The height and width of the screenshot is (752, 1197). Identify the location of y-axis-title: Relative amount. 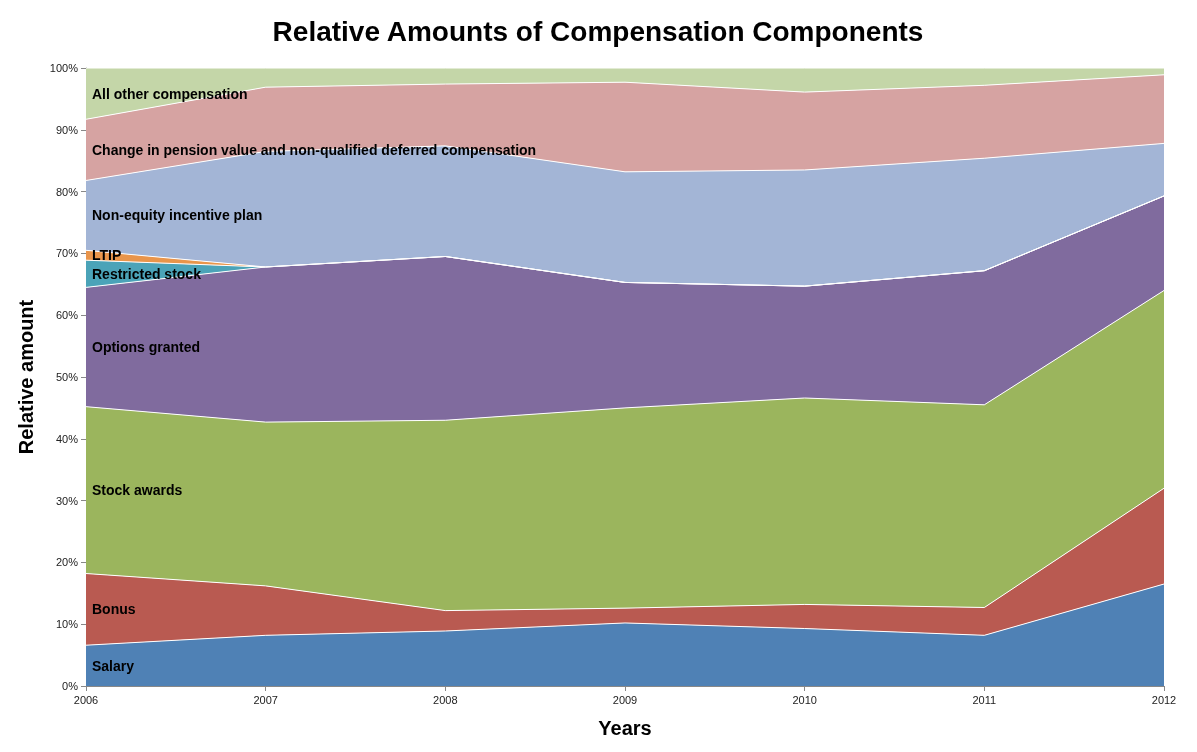
(26, 377).